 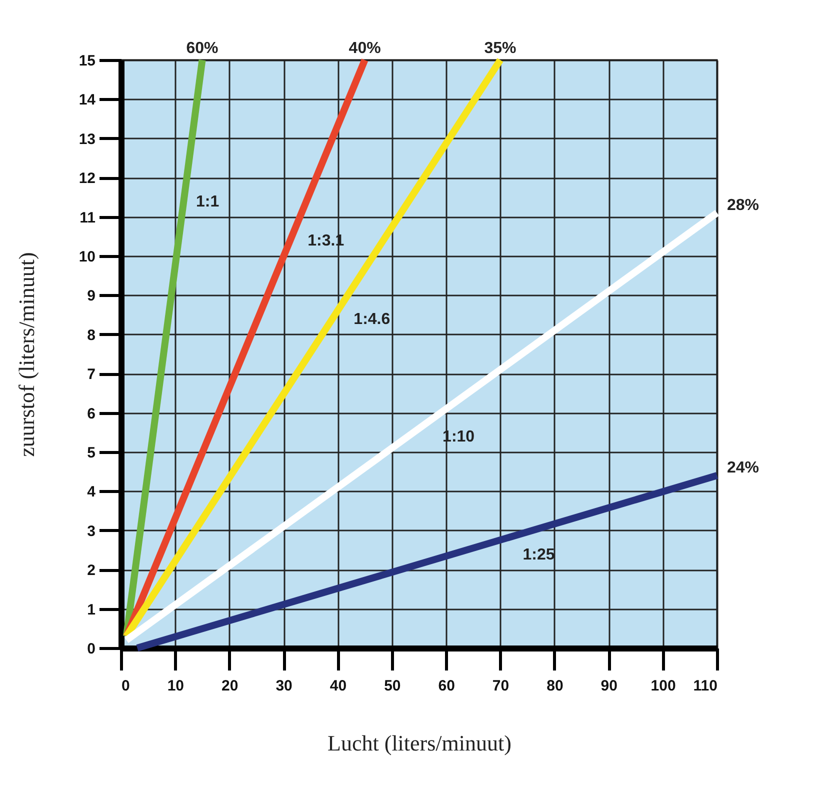 What do you see at coordinates (208, 201) in the screenshot?
I see `annotation: 1:1` at bounding box center [208, 201].